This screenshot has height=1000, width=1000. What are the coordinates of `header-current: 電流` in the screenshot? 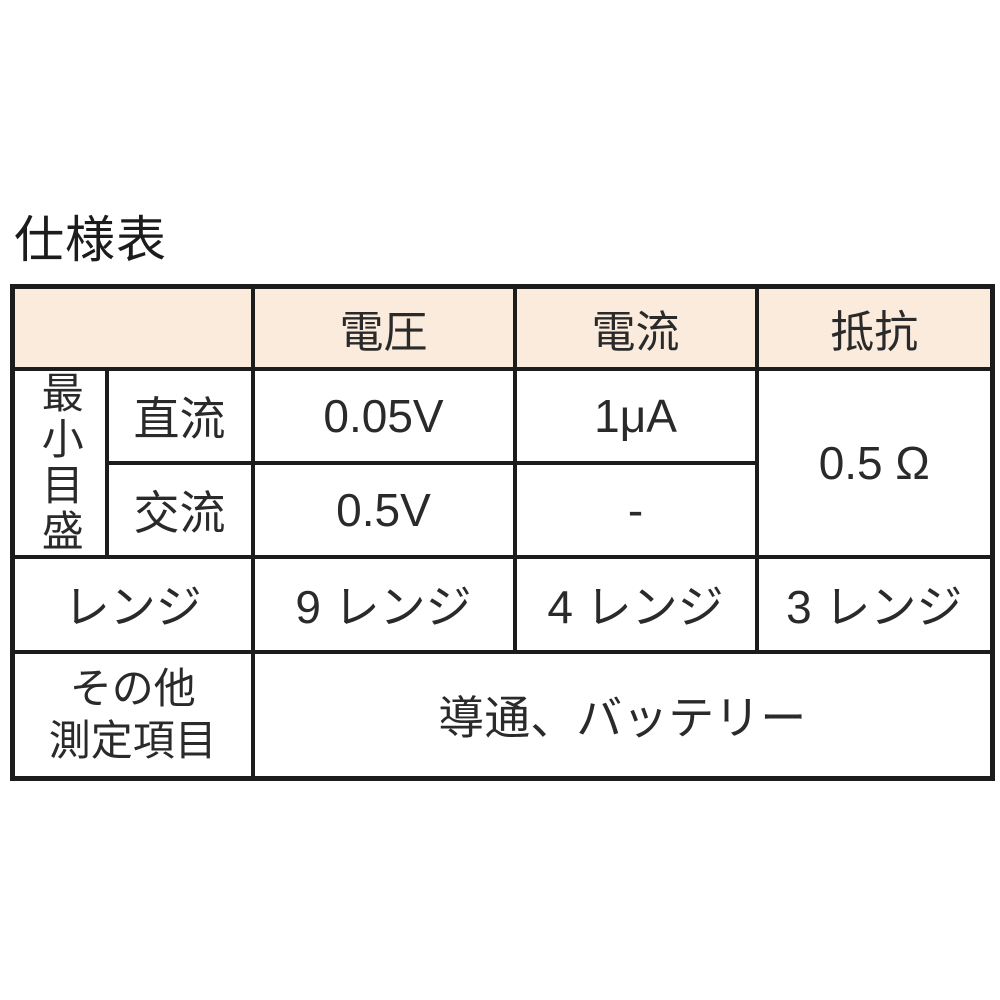 It's located at (635, 327).